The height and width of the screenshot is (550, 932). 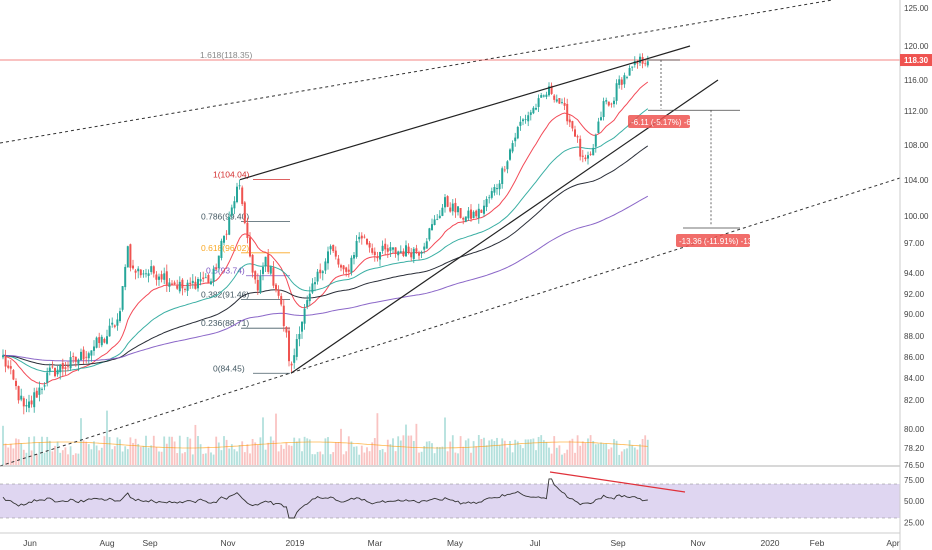 I want to click on measure-label-box, so click(x=713, y=240).